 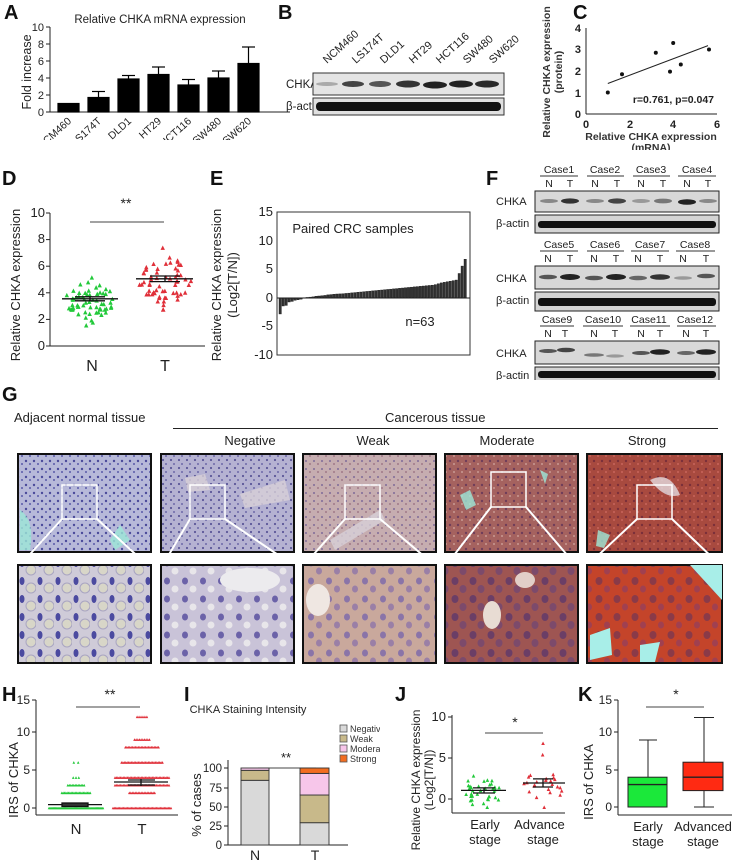 I want to click on g-divider, so click(x=445, y=428).